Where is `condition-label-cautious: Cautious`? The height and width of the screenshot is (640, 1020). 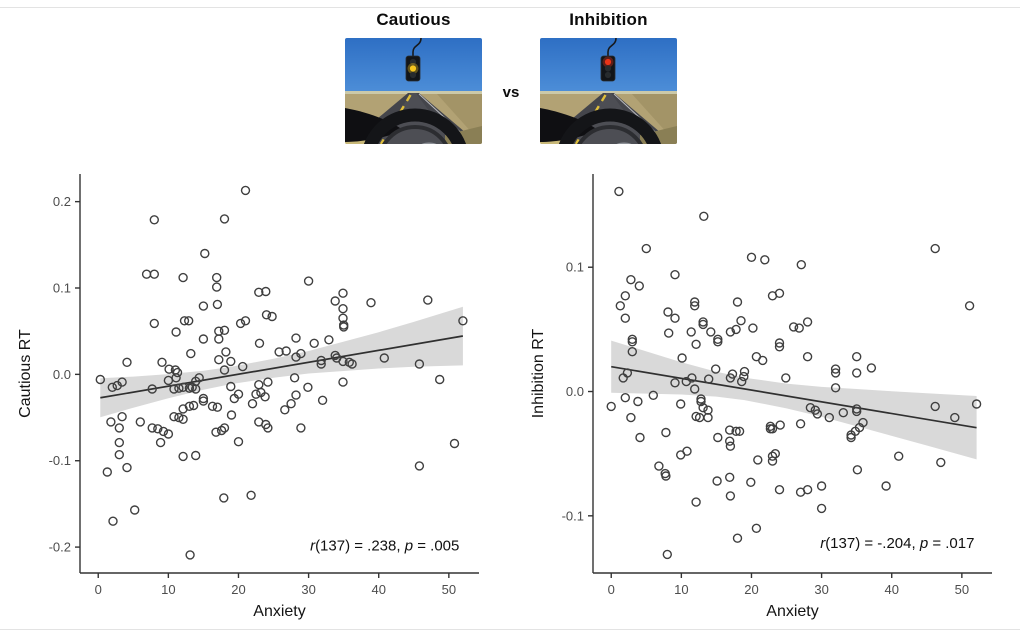
condition-label-cautious: Cautious is located at coordinates (413, 19).